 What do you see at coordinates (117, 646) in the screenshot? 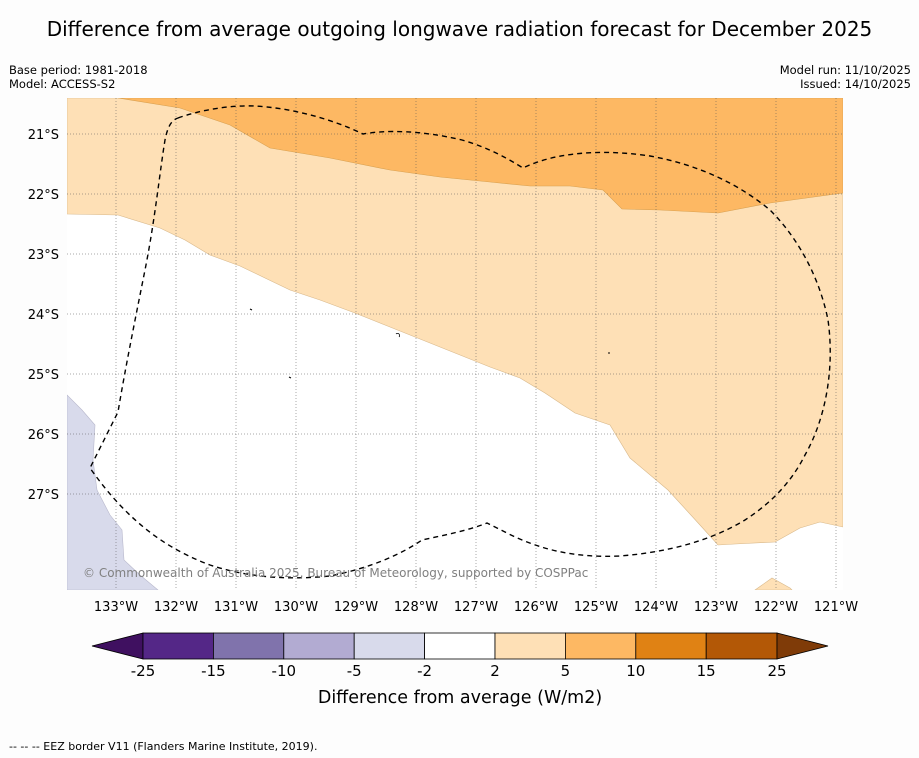
I see `colorbar-extend-min` at bounding box center [117, 646].